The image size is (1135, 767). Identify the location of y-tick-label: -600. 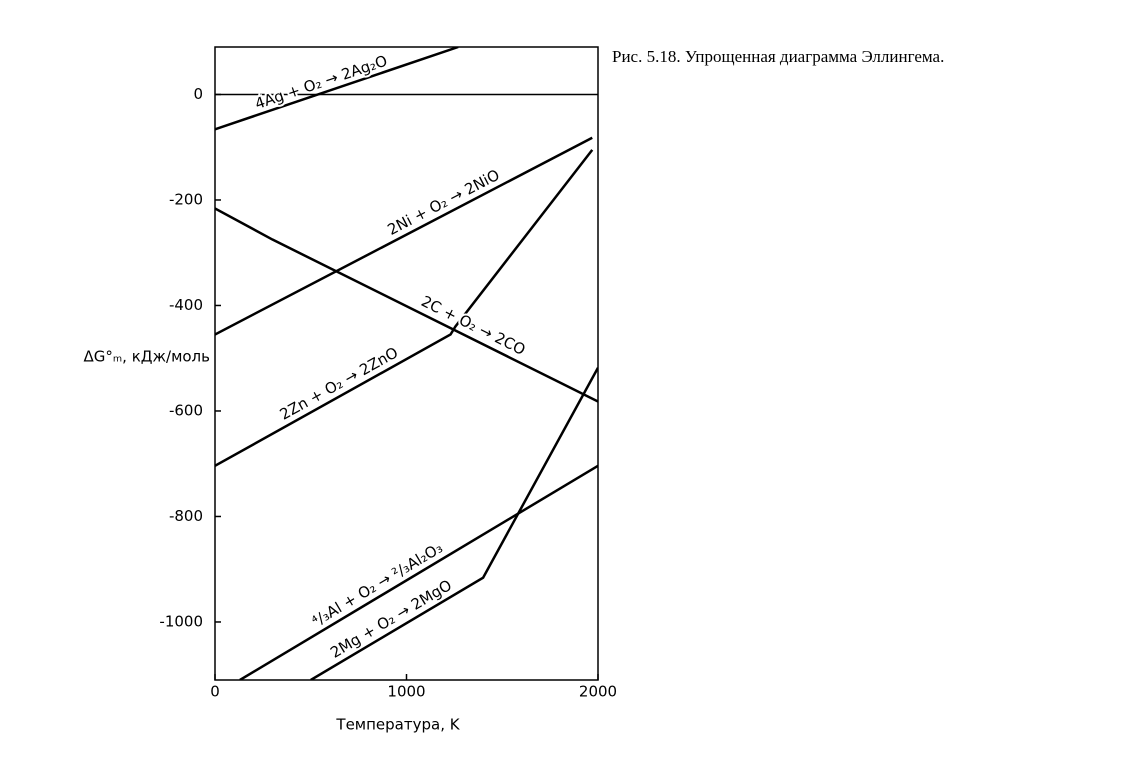
(186, 410).